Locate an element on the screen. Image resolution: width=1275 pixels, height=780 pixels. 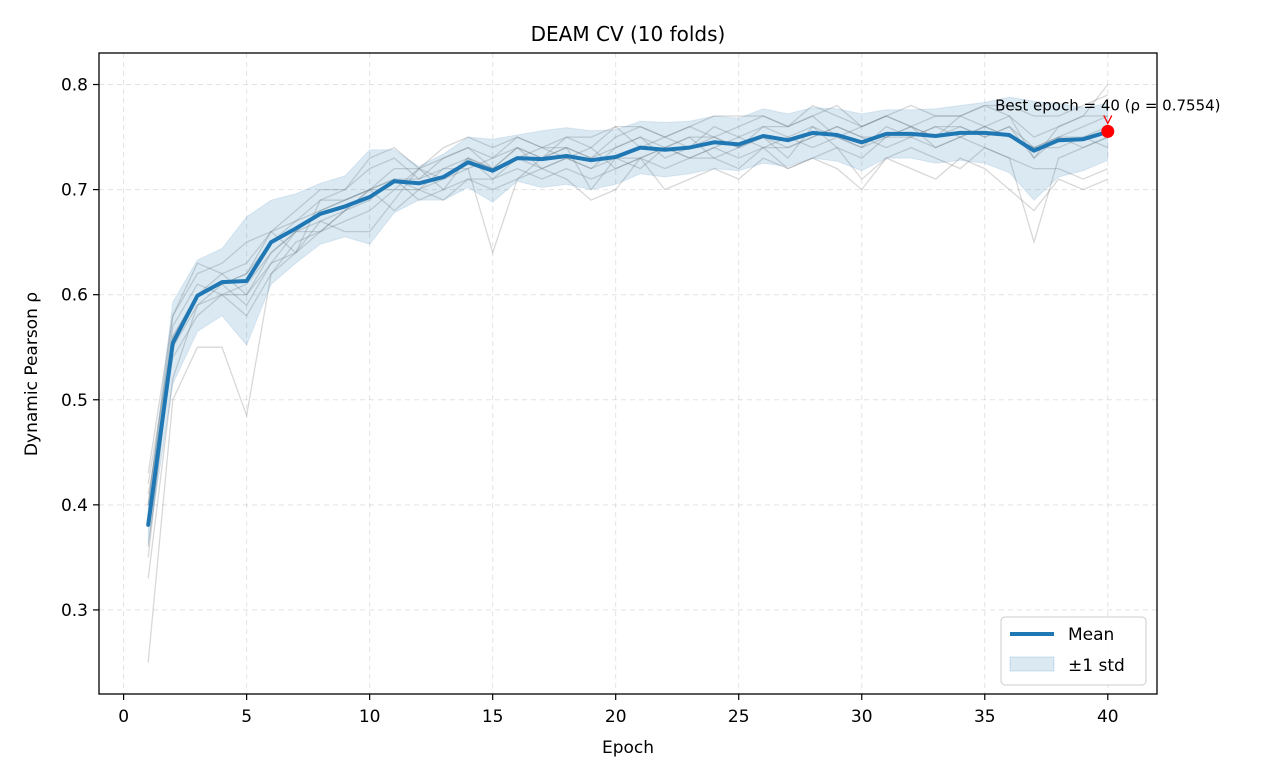
best-epoch-annotation: Best epoch = 40 (ρ = 0.7554) is located at coordinates (1108, 117).